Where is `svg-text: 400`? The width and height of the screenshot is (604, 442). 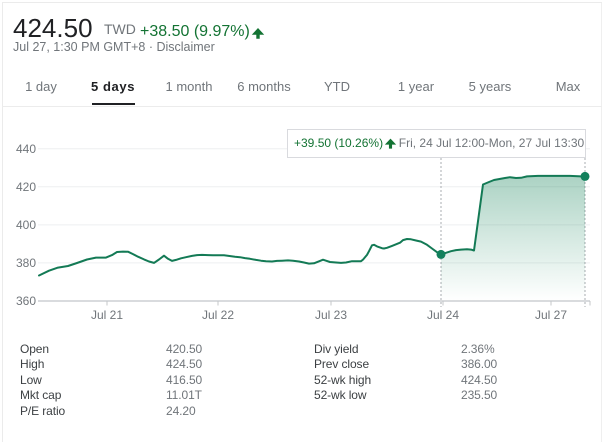 svg-text: 400 is located at coordinates (26, 225).